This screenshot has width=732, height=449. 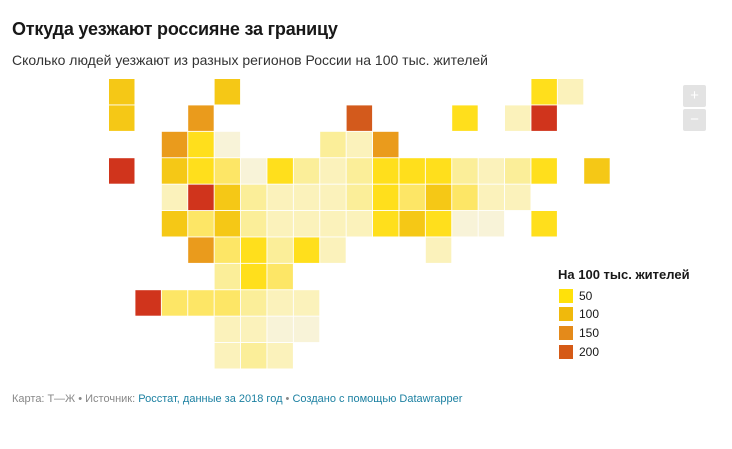 What do you see at coordinates (175, 29) in the screenshot?
I see `map-title: Откуда уезжают россияне за границу` at bounding box center [175, 29].